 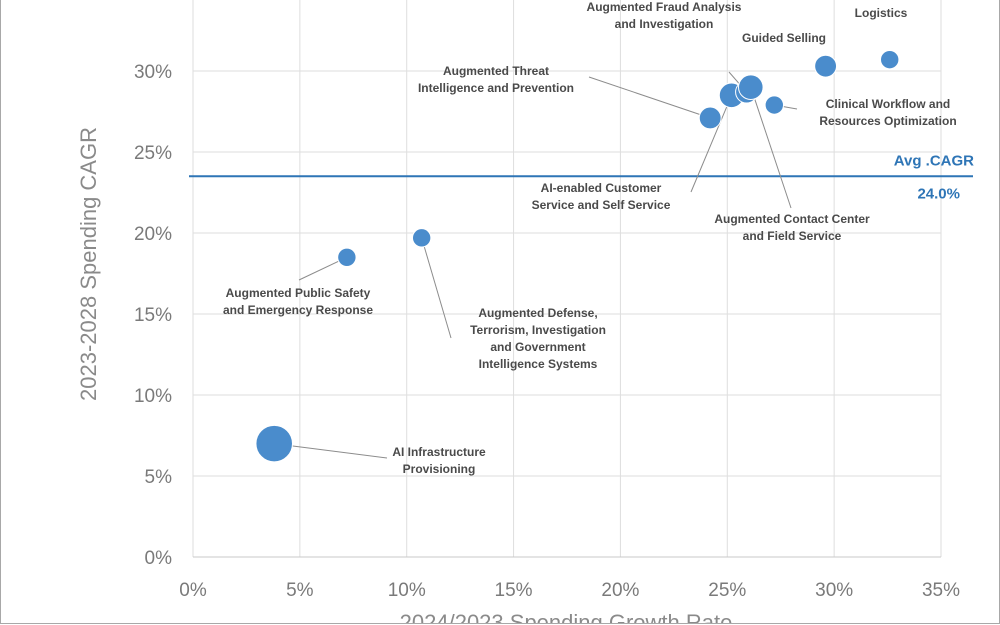 I want to click on point-label-line: Clinical Workflow and, so click(x=888, y=104).